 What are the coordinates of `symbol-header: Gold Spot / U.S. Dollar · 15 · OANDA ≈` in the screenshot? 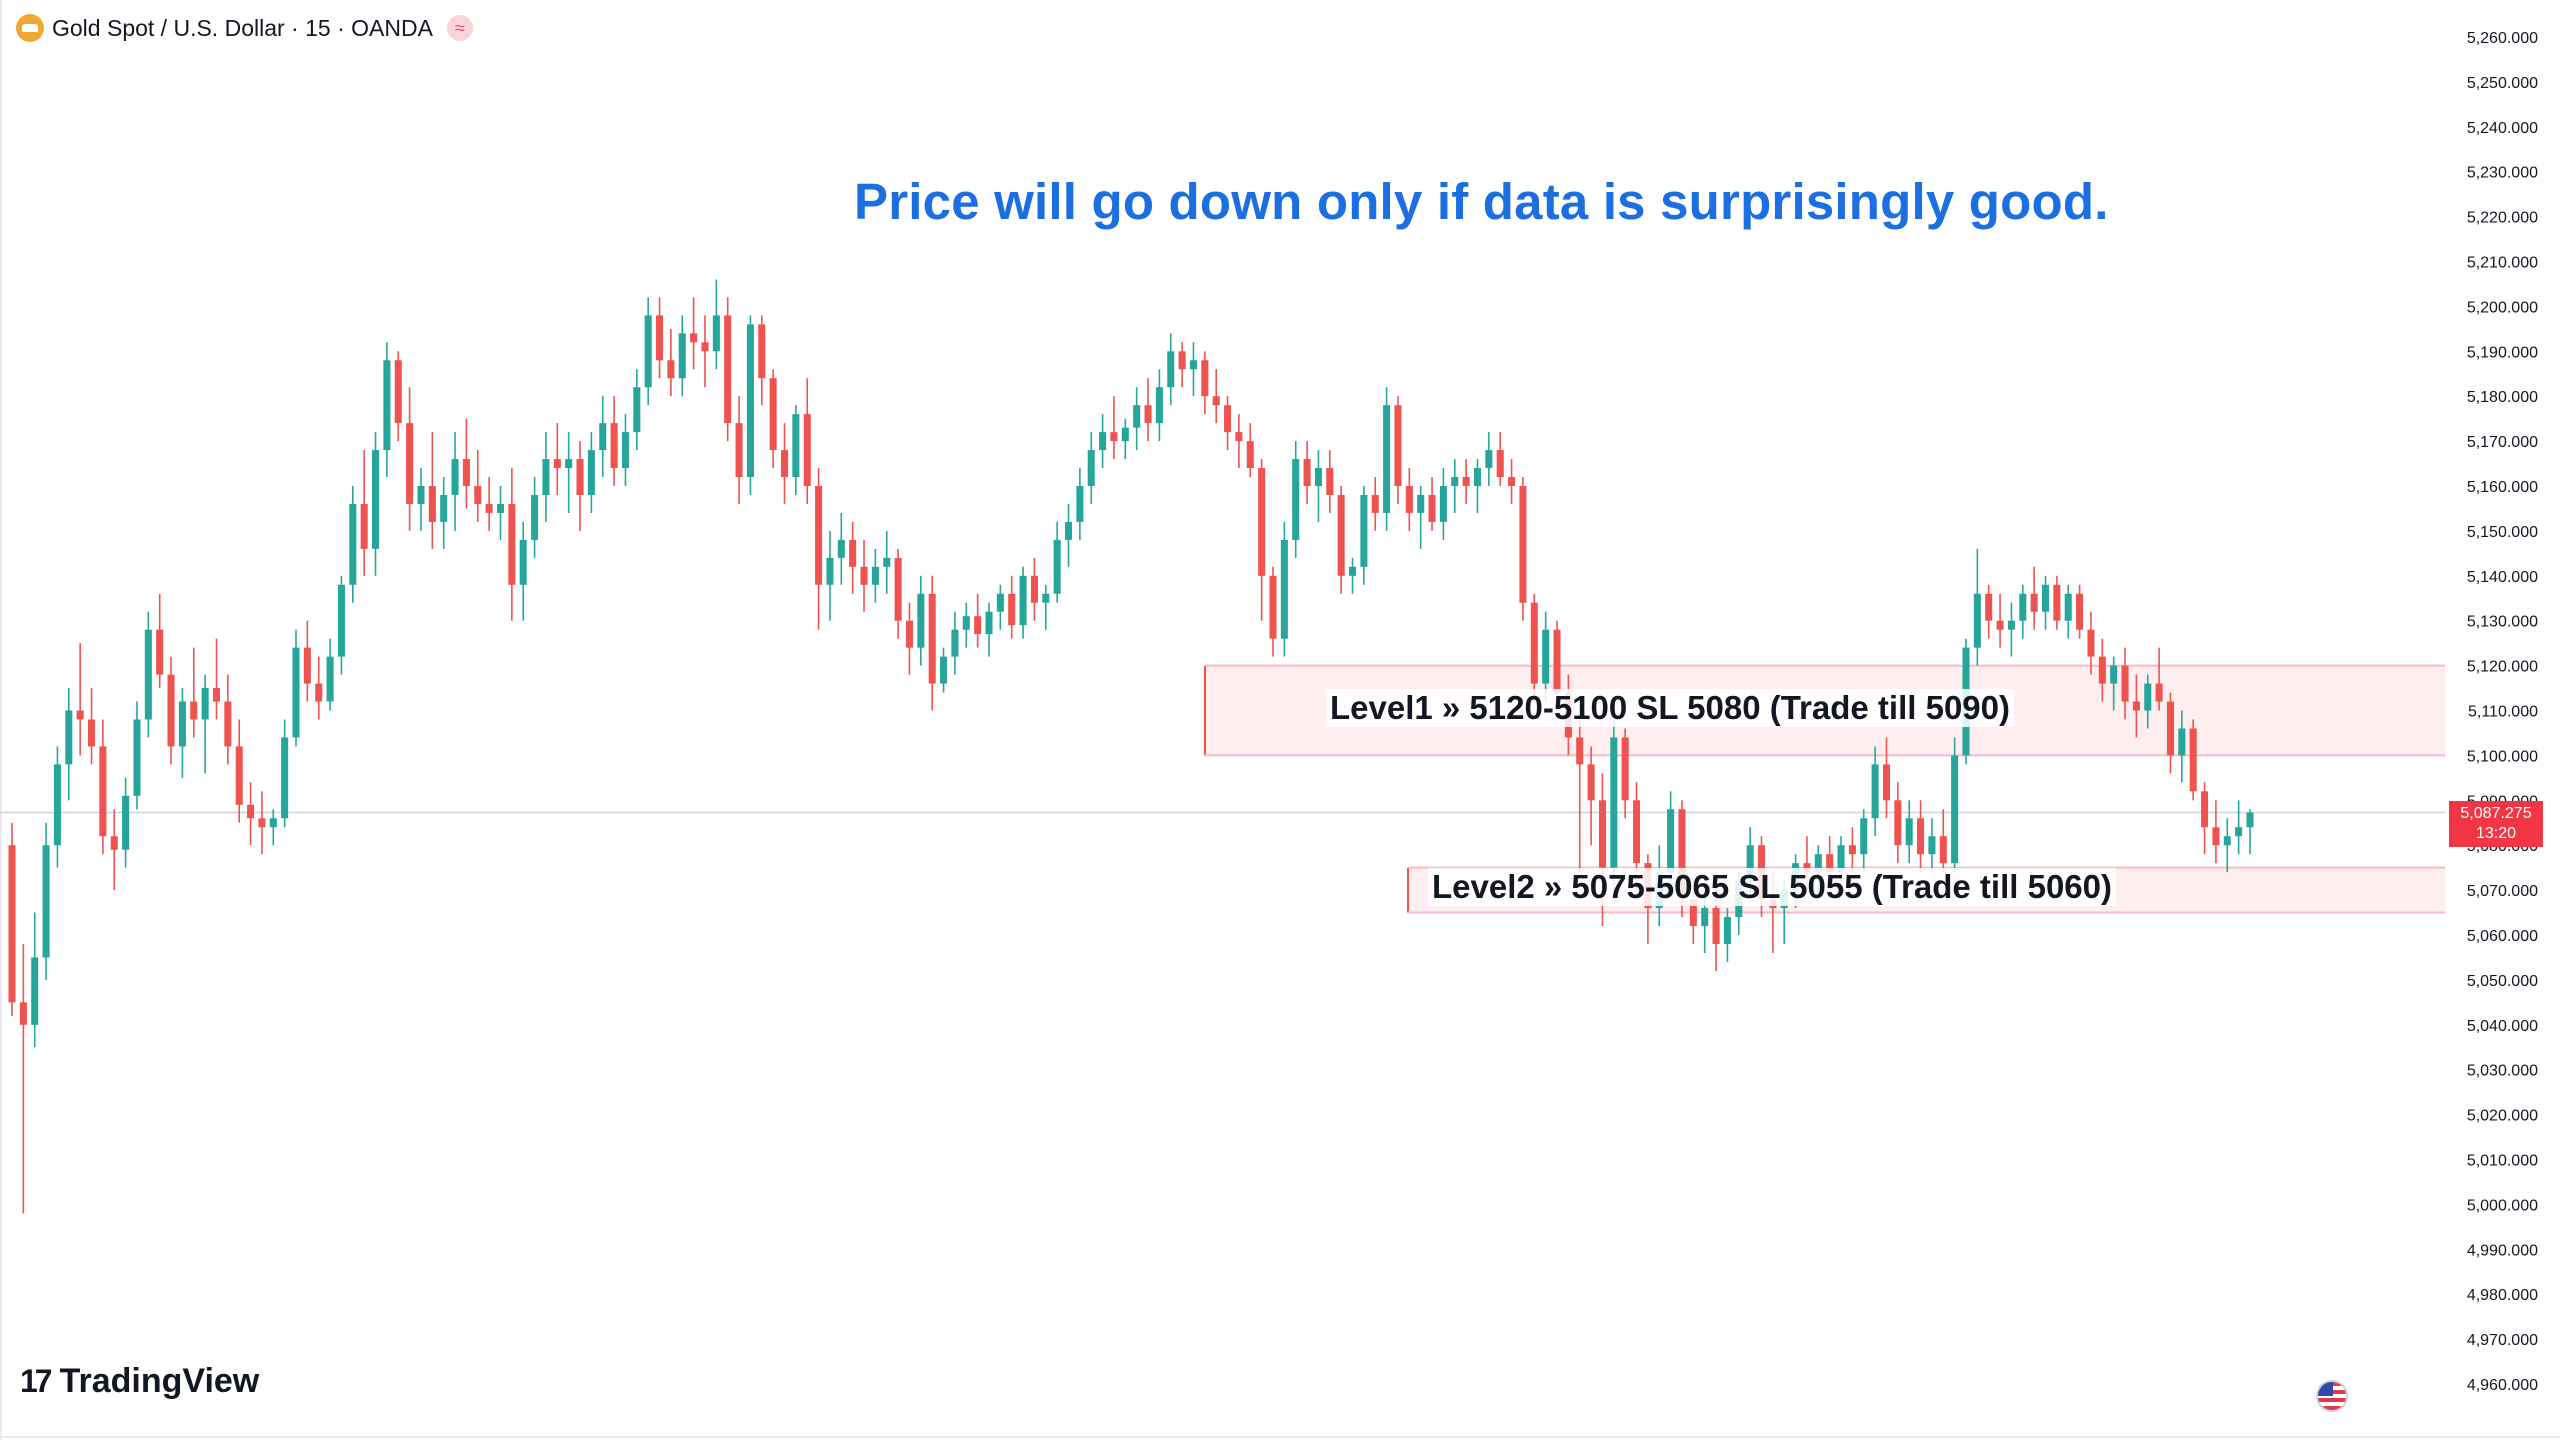 It's located at (244, 28).